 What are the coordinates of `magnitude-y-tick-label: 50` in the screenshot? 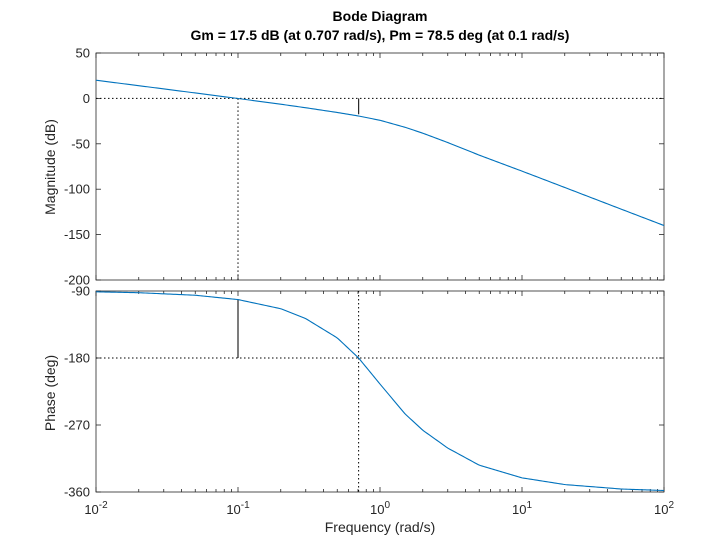 It's located at (83, 53).